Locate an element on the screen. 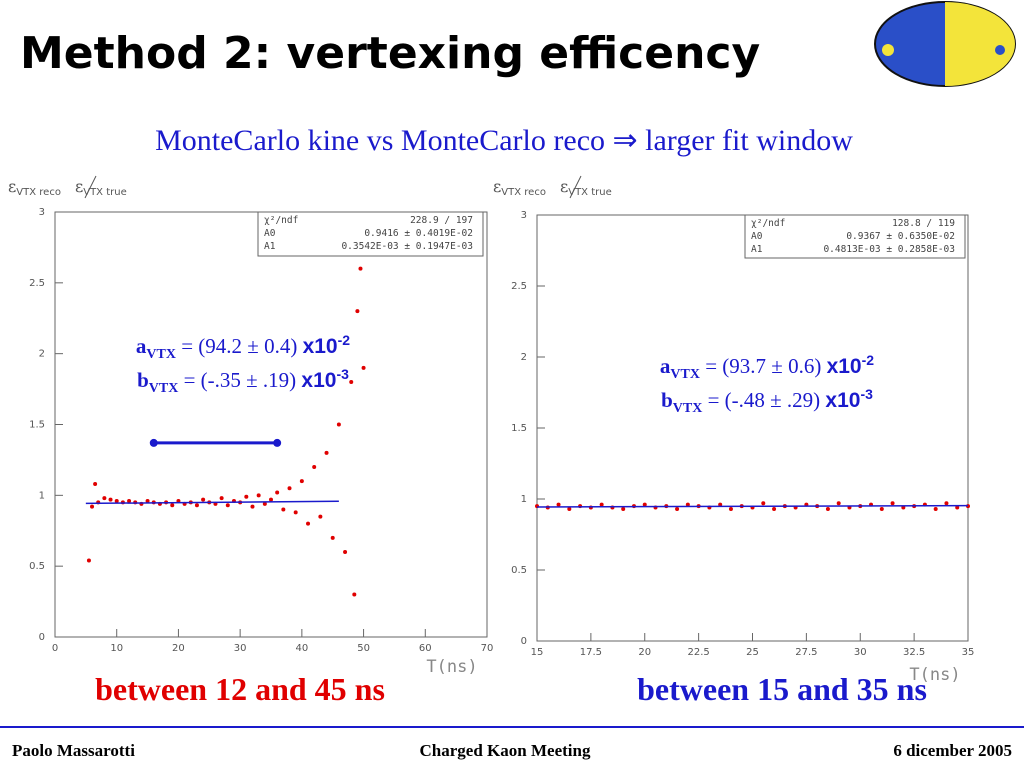  caption: between 12 and 45 ns is located at coordinates (240, 689).